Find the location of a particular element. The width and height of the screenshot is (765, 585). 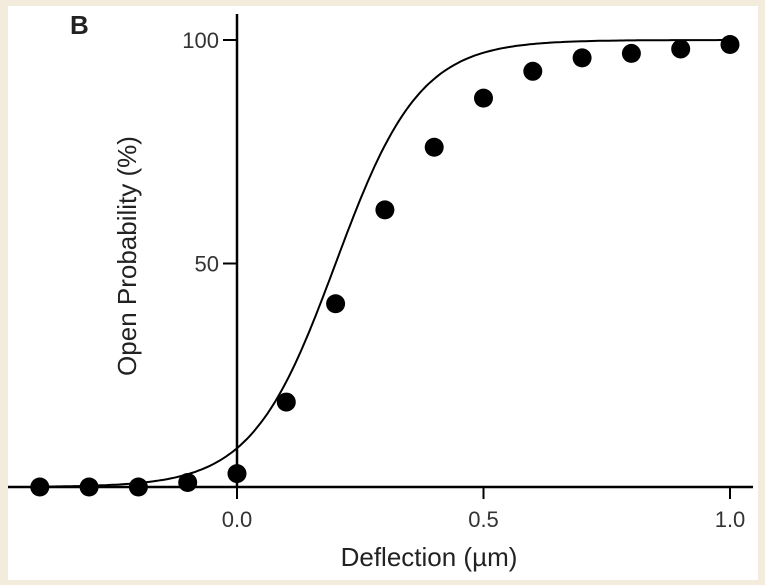

x-tick-label: 1.0 is located at coordinates (730, 519).